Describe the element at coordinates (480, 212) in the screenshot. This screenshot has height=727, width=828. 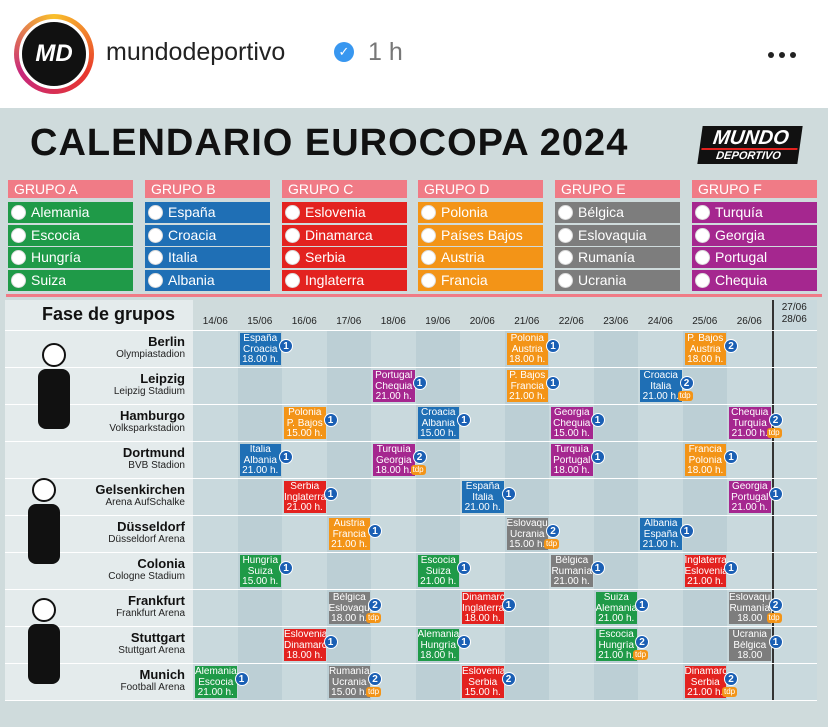
I see `team-row: Polonia` at that location.